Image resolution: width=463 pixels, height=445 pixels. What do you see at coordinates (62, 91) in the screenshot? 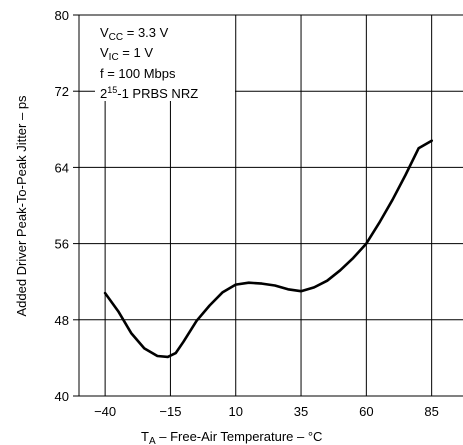
I see `y-tick-label: 72` at bounding box center [62, 91].